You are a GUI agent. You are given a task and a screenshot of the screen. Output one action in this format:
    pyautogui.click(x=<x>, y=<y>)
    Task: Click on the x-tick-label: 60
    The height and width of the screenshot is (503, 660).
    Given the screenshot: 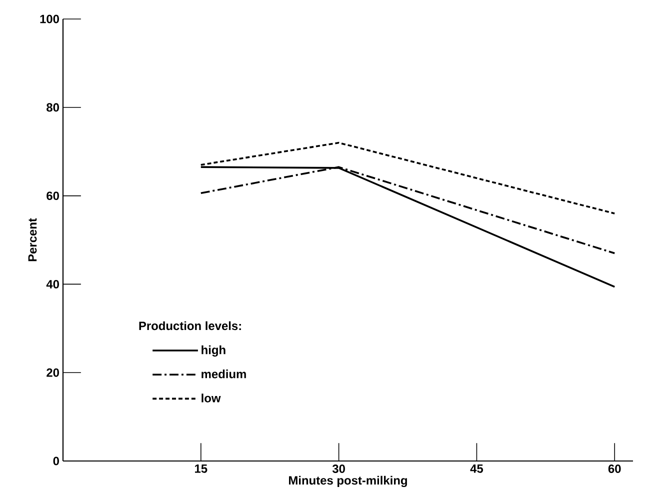 What is the action you would take?
    pyautogui.click(x=614, y=468)
    